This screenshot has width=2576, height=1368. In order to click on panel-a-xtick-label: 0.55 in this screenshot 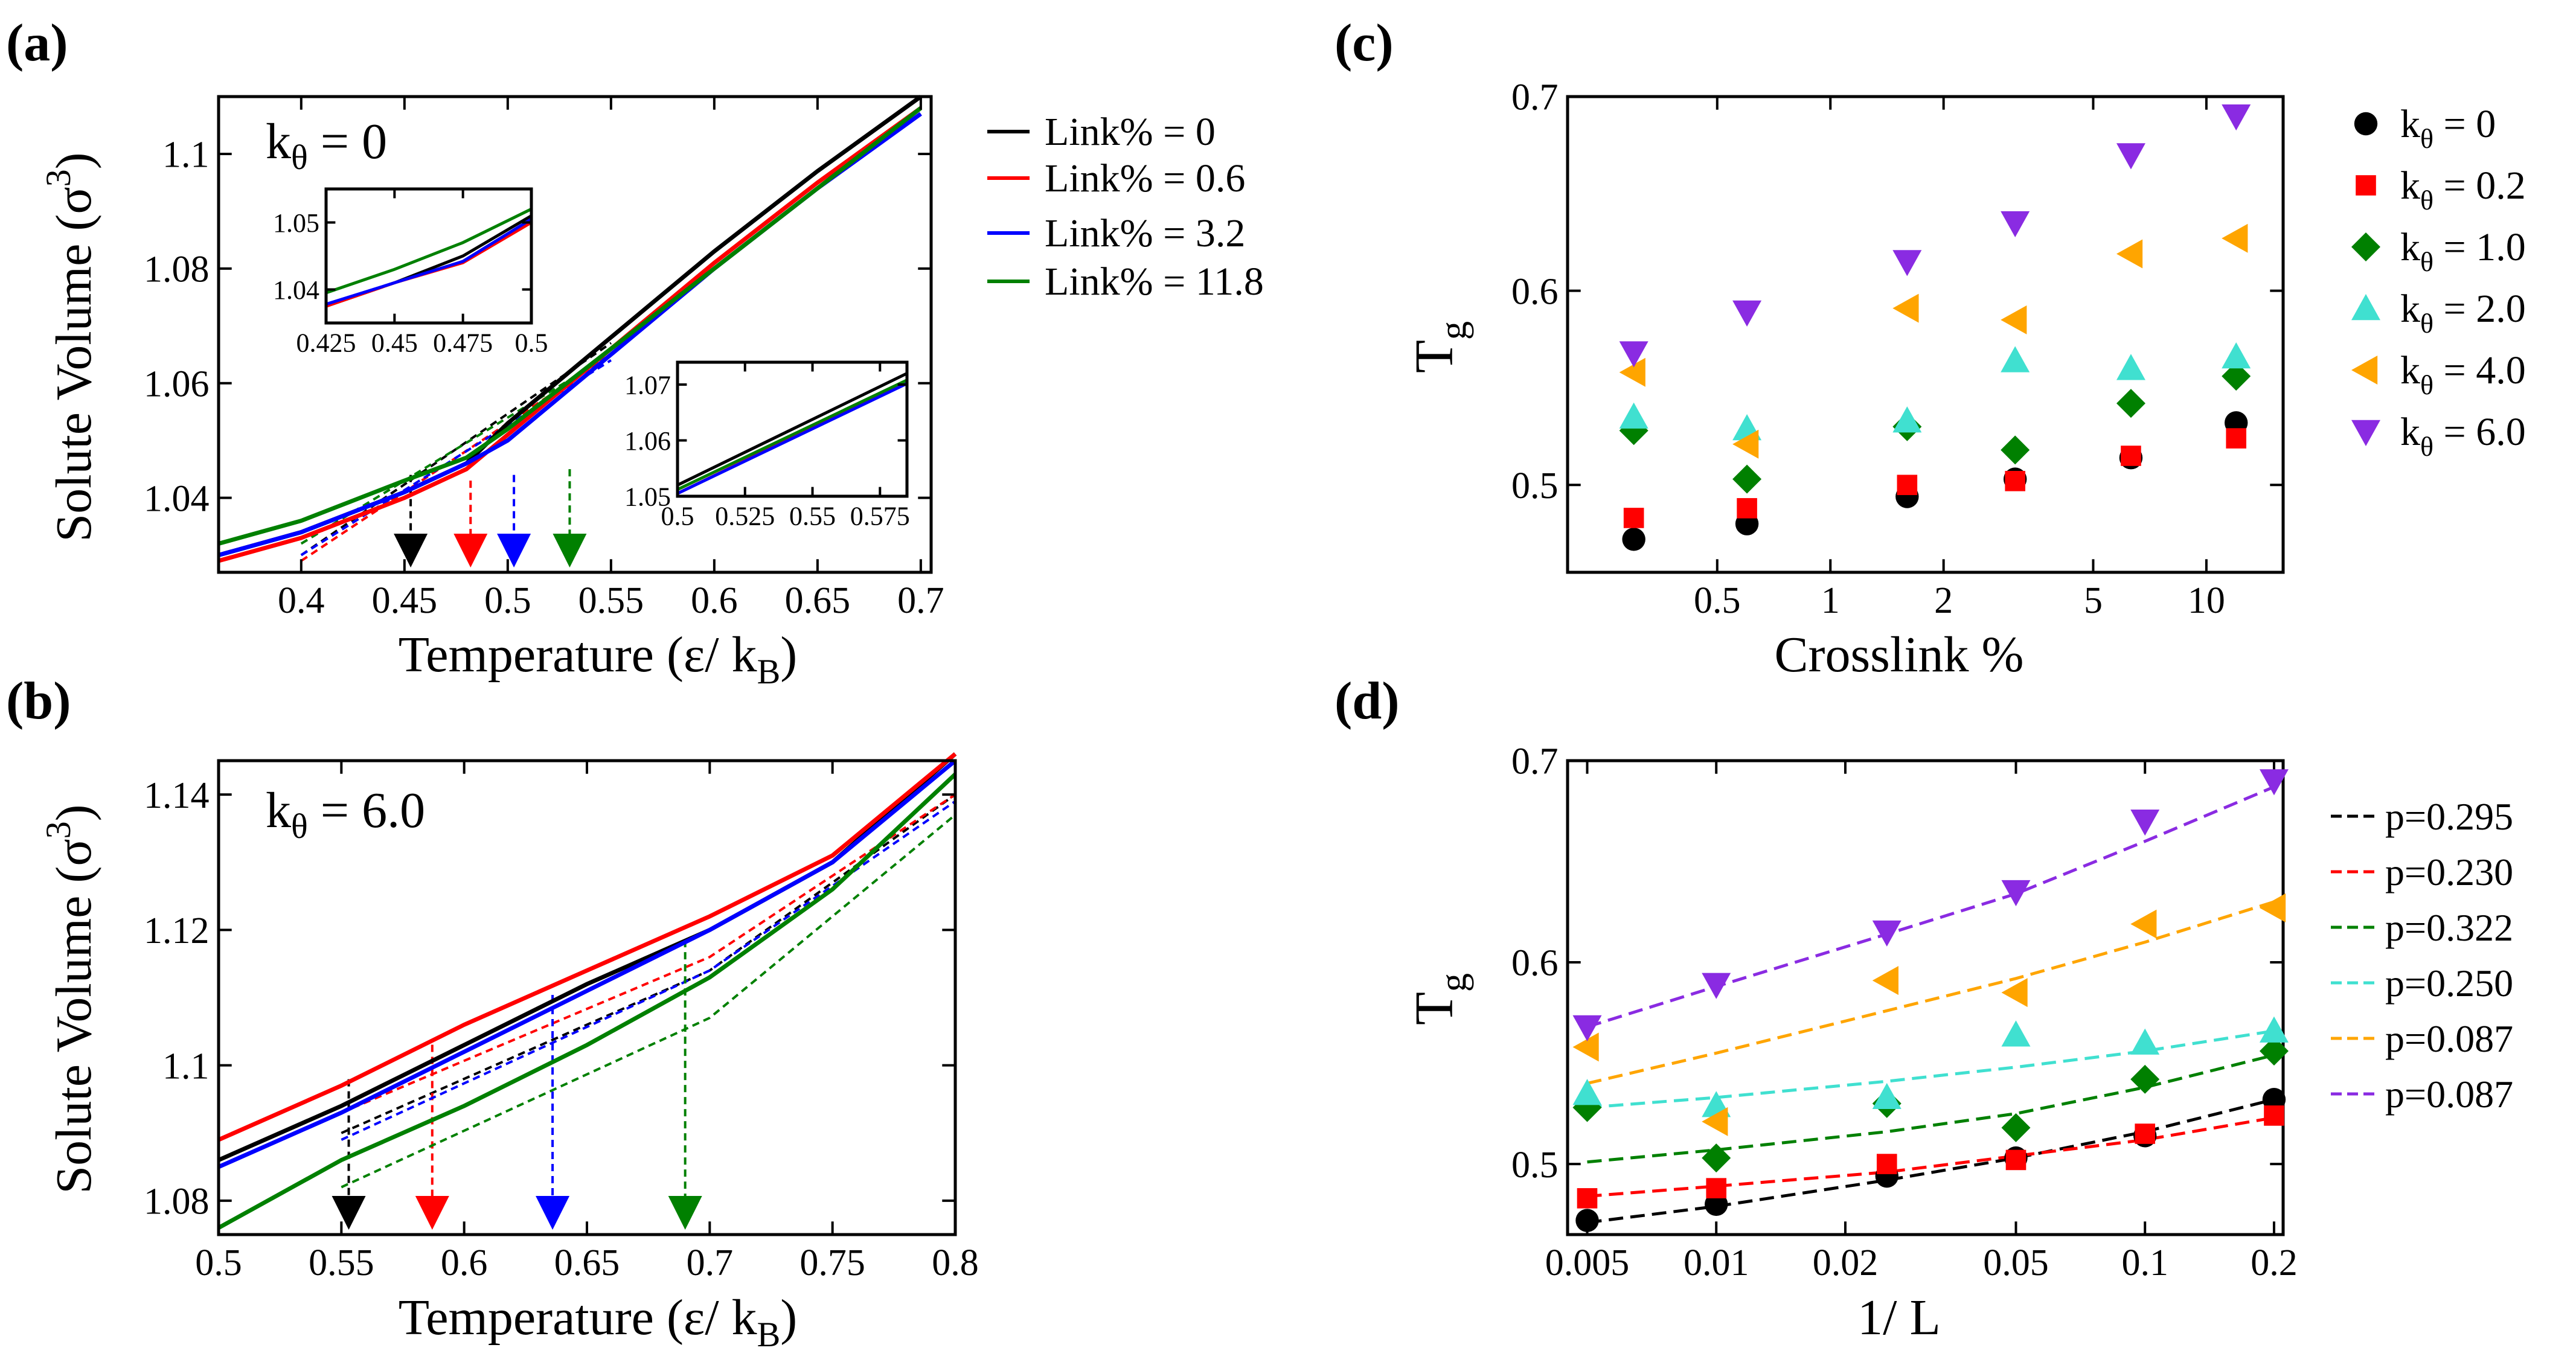, I will do `click(611, 600)`.